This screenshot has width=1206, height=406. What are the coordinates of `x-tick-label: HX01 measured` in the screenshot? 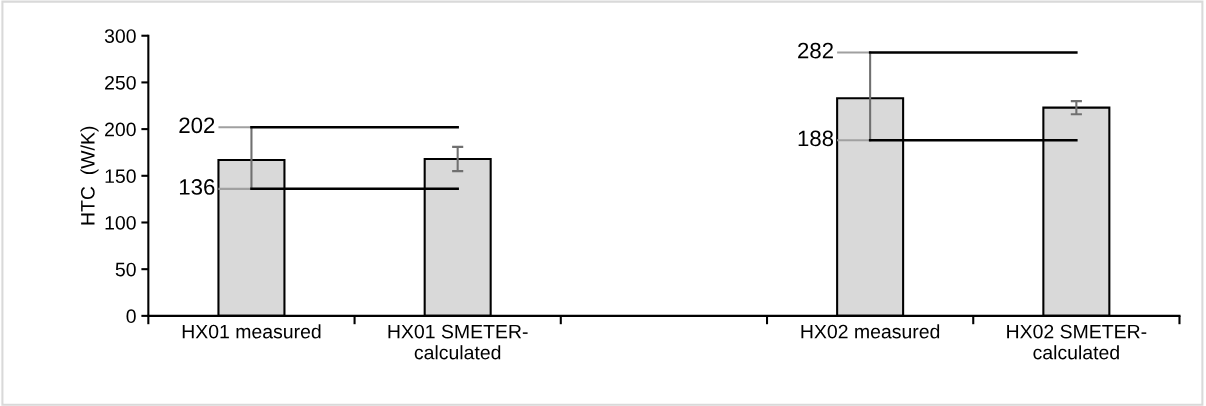 It's located at (251, 331).